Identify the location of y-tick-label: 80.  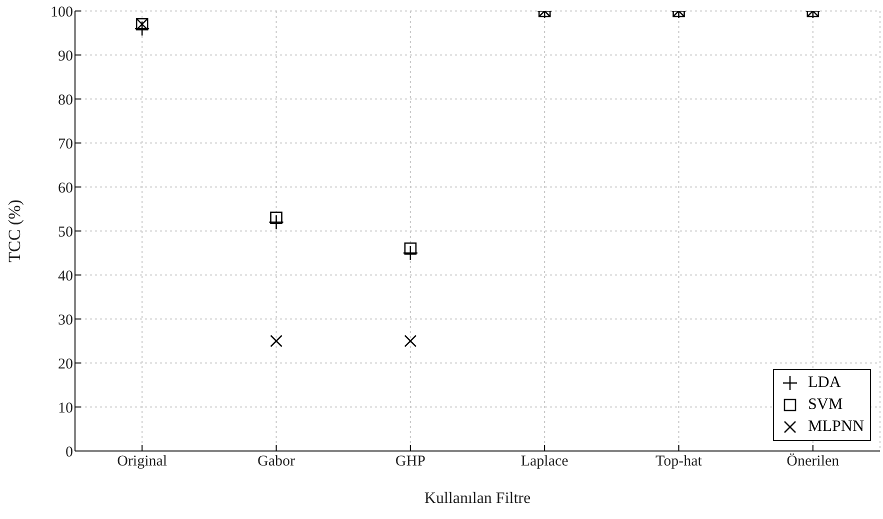
(65, 100).